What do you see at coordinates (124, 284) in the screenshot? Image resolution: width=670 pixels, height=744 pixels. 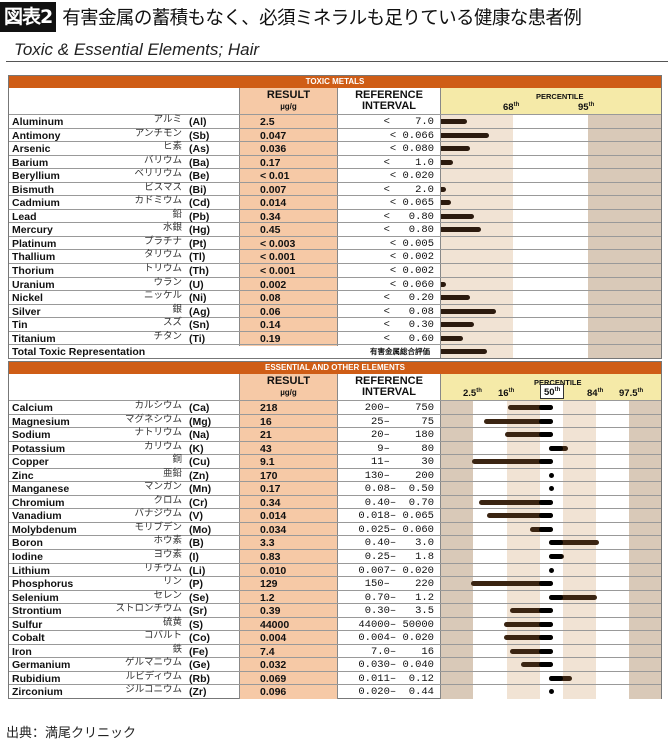 I see `element-name-cell: Uranium ウラン (U)` at bounding box center [124, 284].